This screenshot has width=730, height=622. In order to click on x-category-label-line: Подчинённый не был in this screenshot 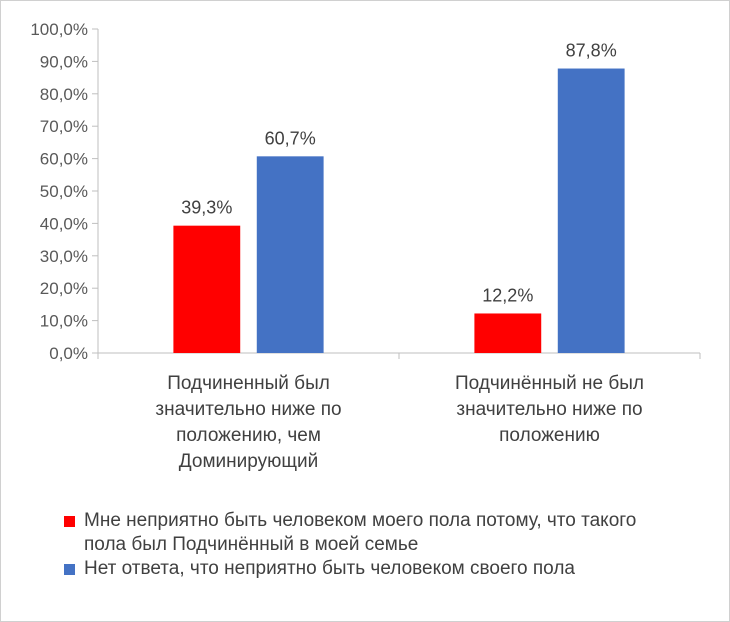, I will do `click(549, 383)`.